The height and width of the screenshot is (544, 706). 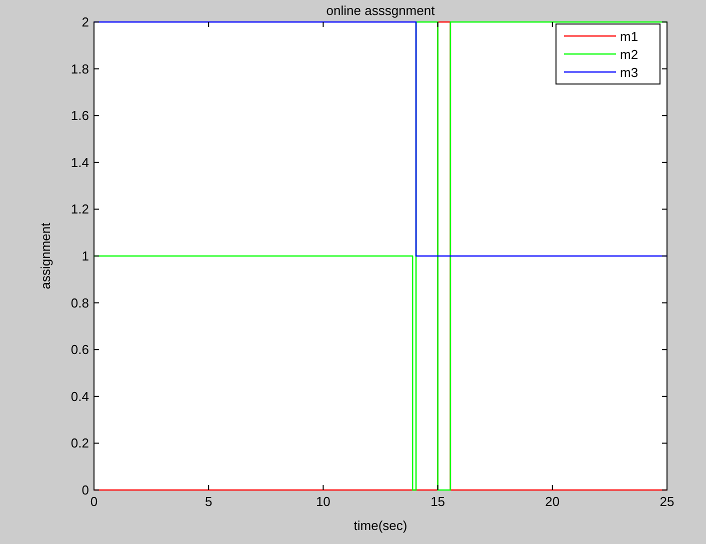 I want to click on y-tick-label: 0.8, so click(x=79, y=302).